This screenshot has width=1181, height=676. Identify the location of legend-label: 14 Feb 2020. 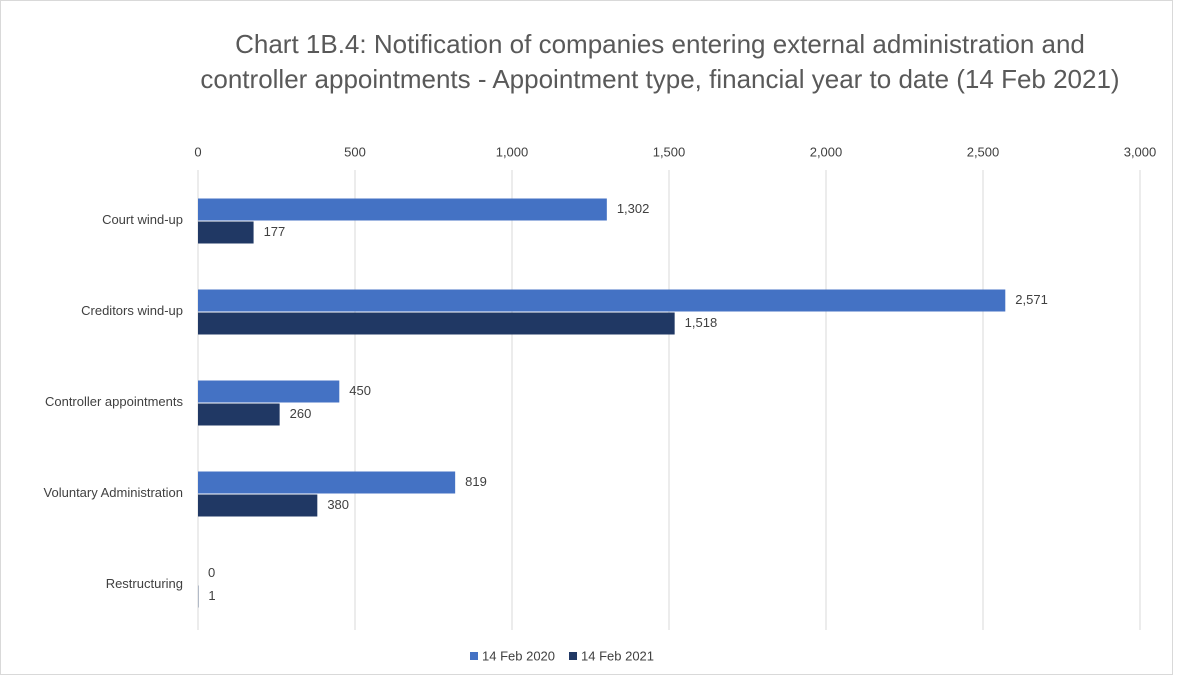
(518, 655).